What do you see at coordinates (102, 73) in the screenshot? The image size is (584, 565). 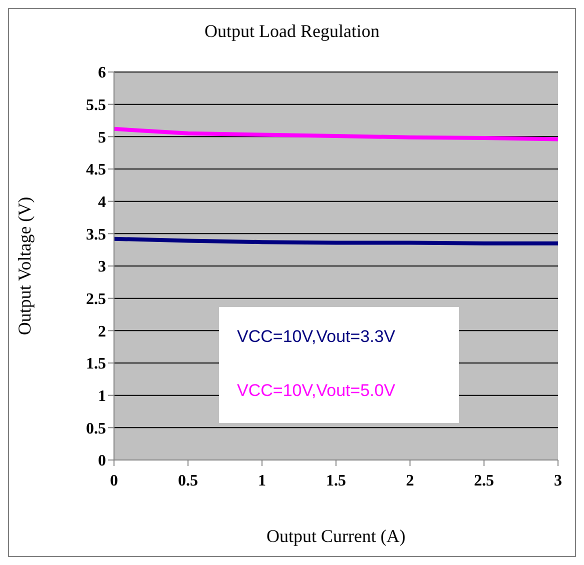 I see `y-tick-label: 6` at bounding box center [102, 73].